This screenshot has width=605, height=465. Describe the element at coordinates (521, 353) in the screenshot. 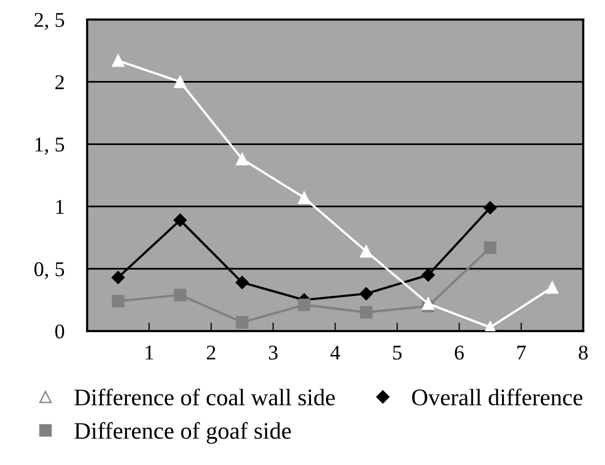

I see `x-tick-label: 7` at that location.